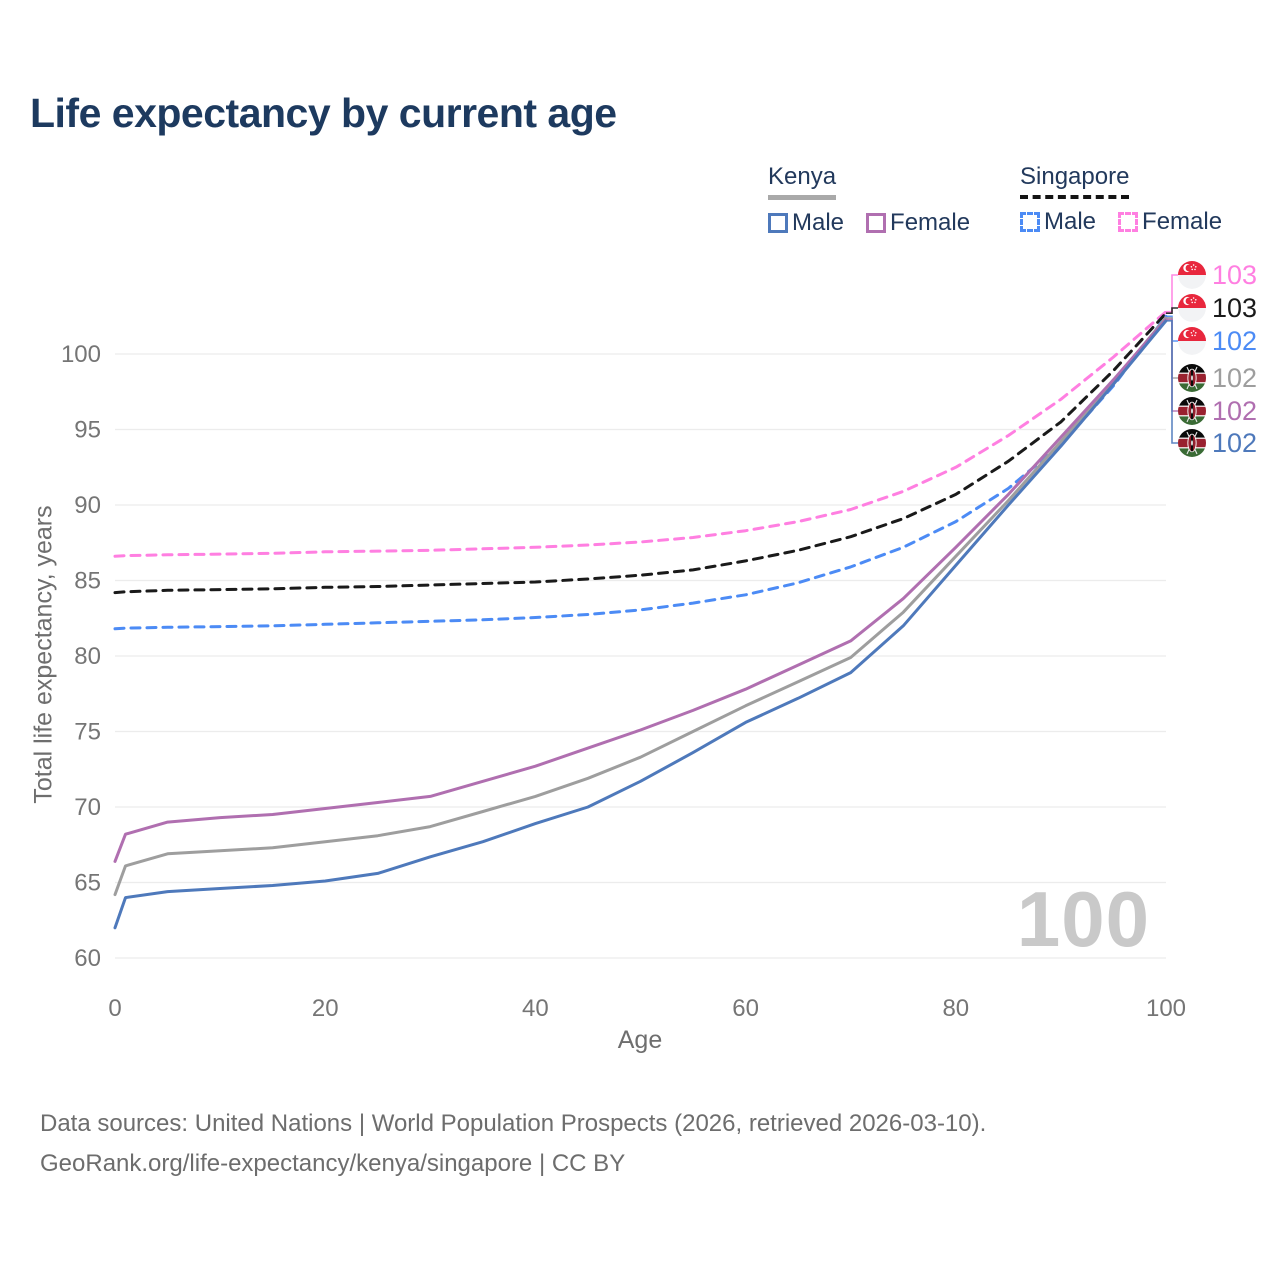 The width and height of the screenshot is (1280, 1280). What do you see at coordinates (1166, 1008) in the screenshot?
I see `x-tick-label-100: 100` at bounding box center [1166, 1008].